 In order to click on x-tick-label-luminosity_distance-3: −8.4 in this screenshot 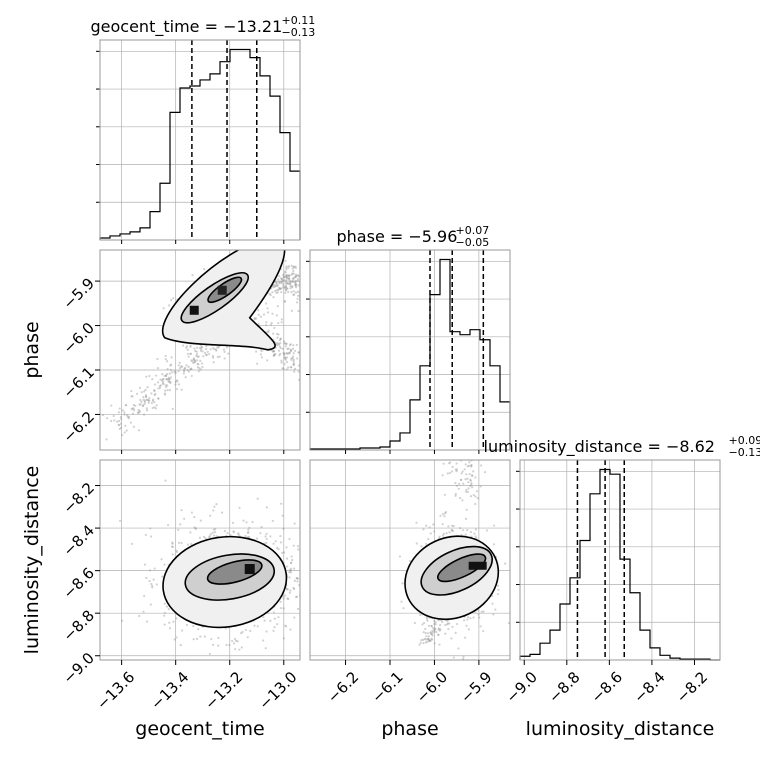, I will do `click(649, 687)`.